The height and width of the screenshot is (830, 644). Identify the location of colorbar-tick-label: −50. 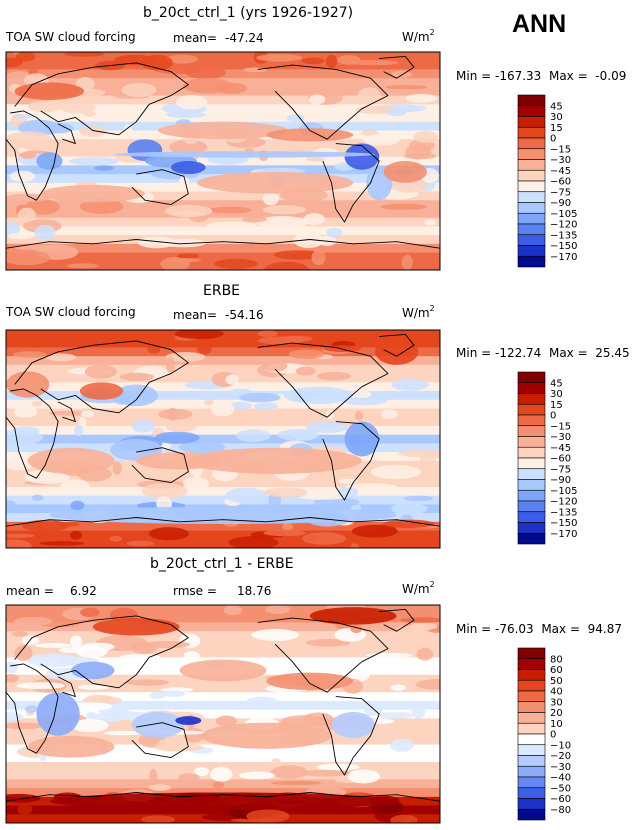
(560, 788).